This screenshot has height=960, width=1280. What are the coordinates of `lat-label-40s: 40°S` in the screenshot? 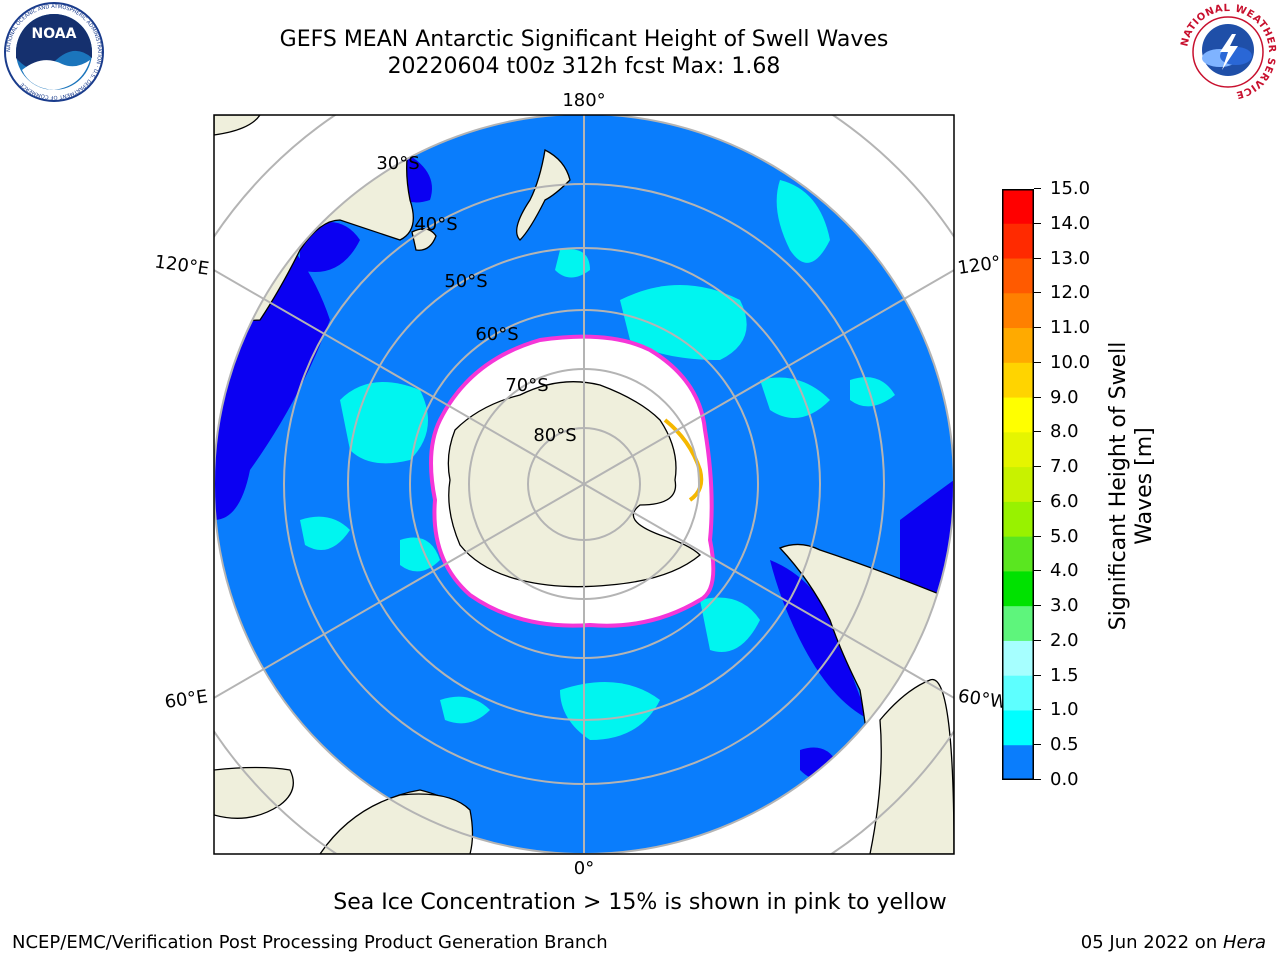 It's located at (435, 224).